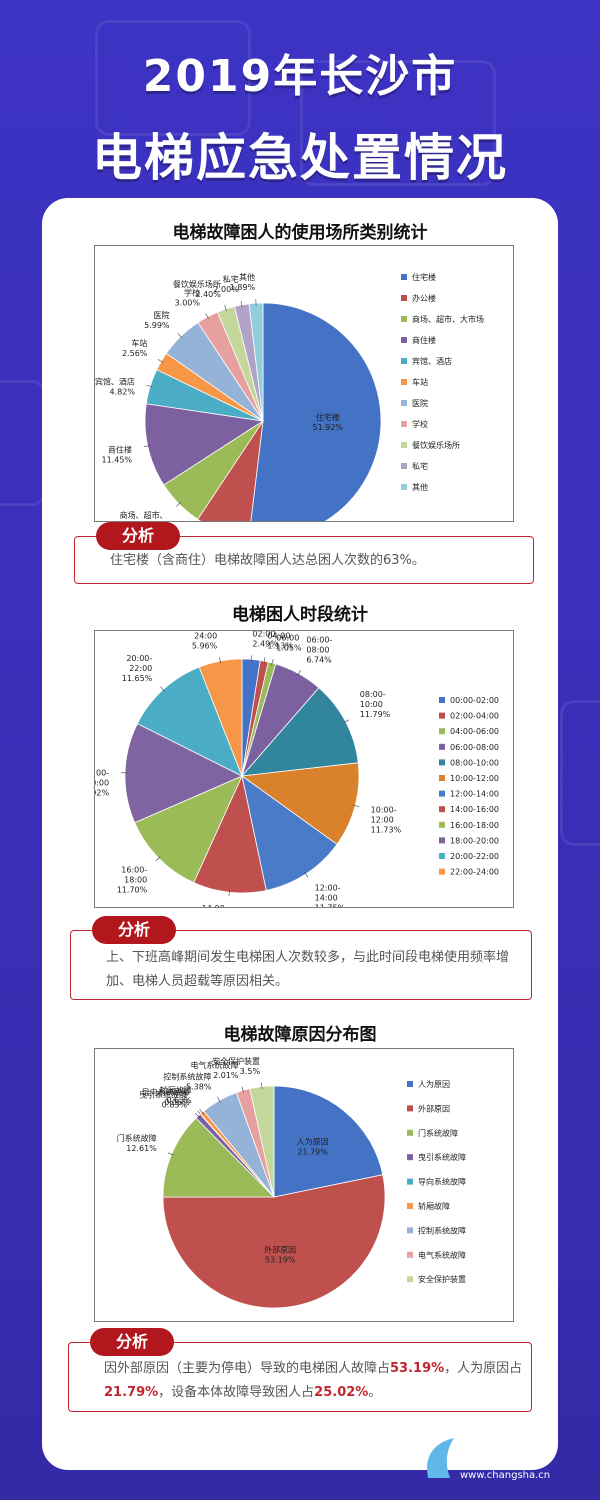 Image resolution: width=600 pixels, height=1500 pixels. Describe the element at coordinates (236, 1066) in the screenshot. I see `pie-label-2-8: 安全保护装置 3.5%` at that location.